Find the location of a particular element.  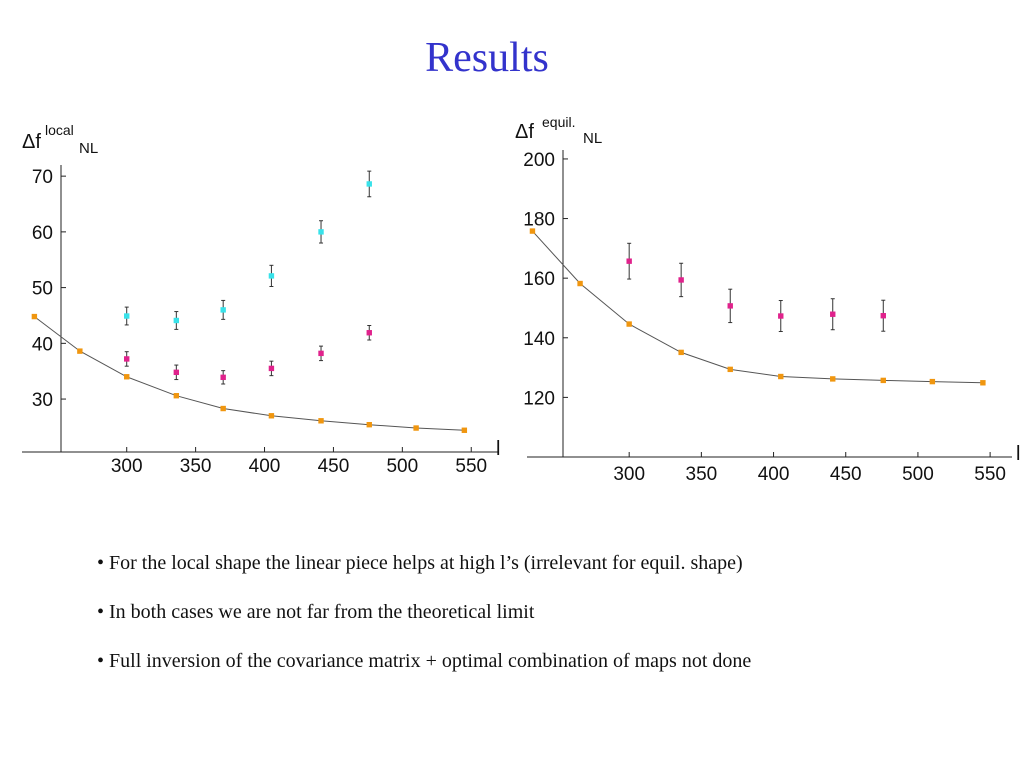

chart-equil-xtick-label: 300 is located at coordinates (629, 474).